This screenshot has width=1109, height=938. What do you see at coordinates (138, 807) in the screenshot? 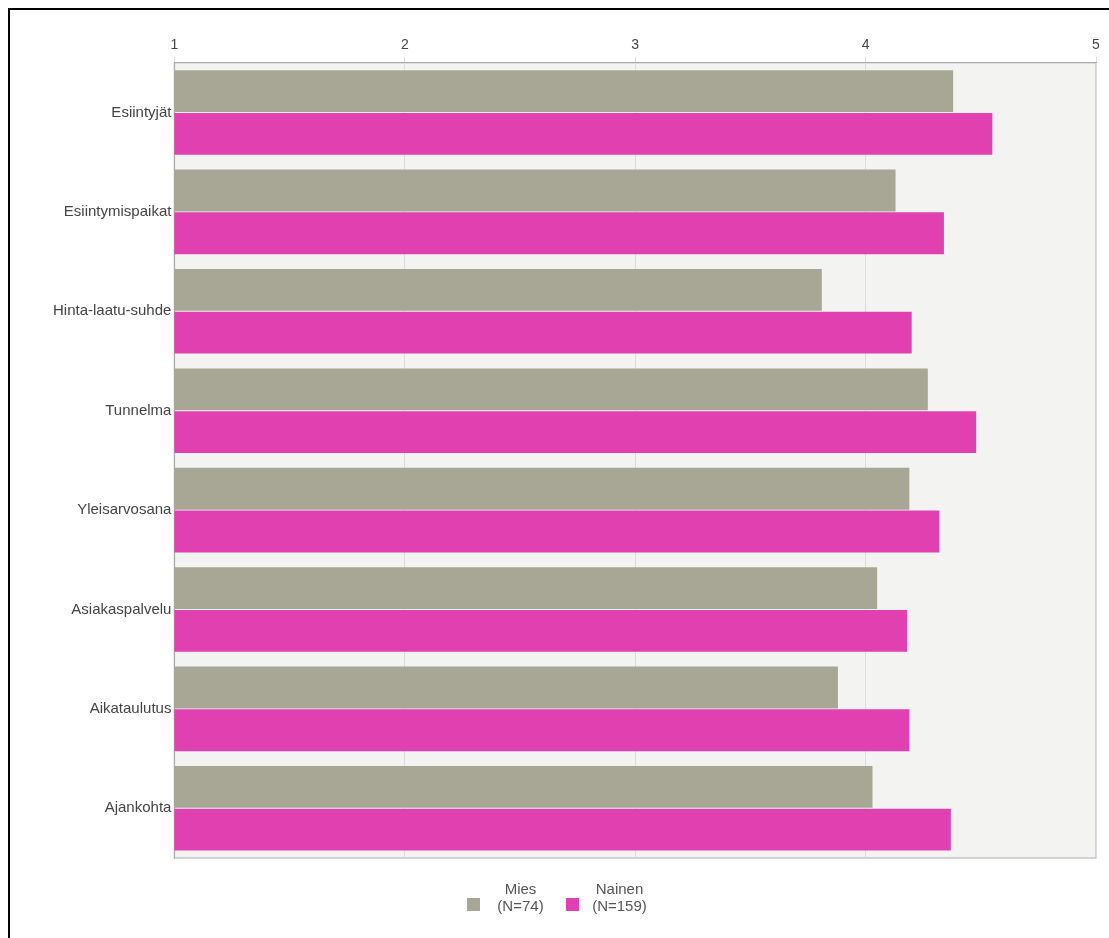
I see `y-tick-label: Ajankohta` at bounding box center [138, 807].